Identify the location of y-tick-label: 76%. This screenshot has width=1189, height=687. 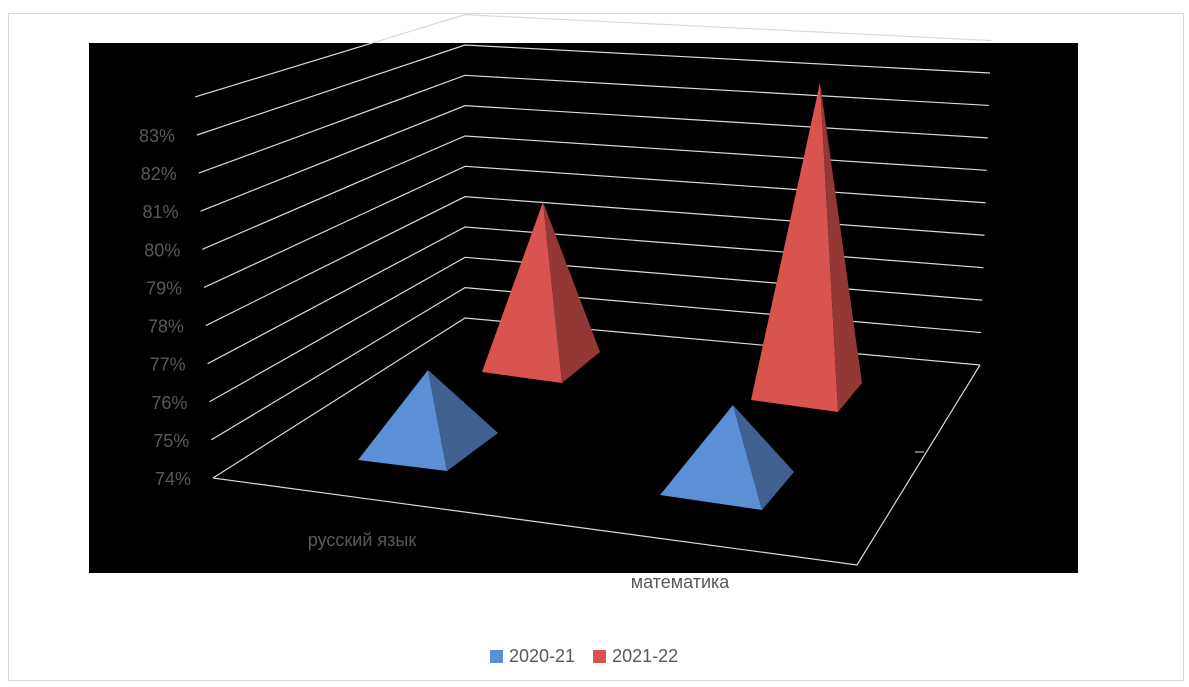
(169, 403).